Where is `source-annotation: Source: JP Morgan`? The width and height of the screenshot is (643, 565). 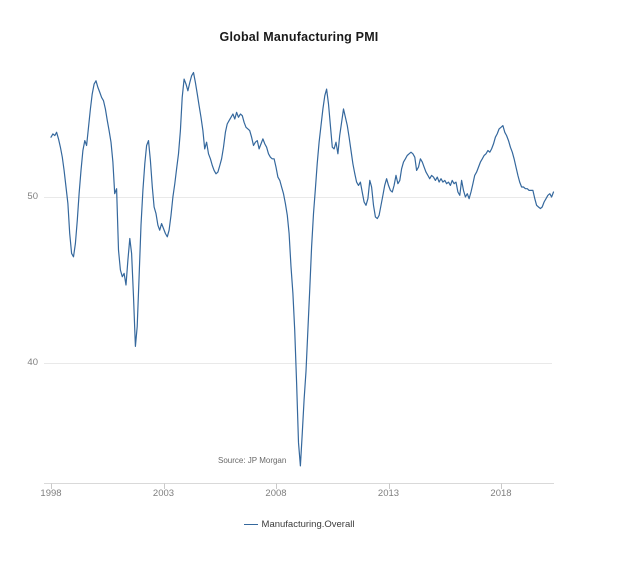 source-annotation: Source: JP Morgan is located at coordinates (252, 460).